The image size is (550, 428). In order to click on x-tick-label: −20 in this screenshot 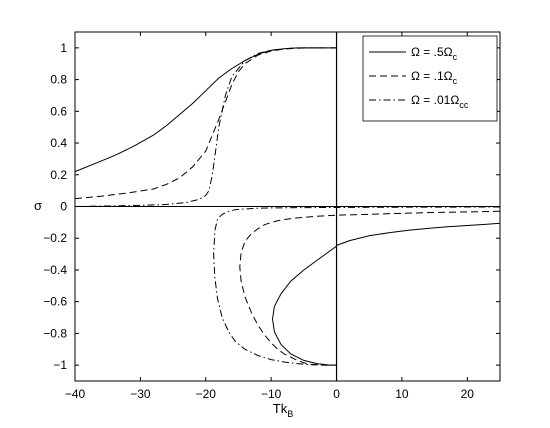, I will do `click(206, 394)`.